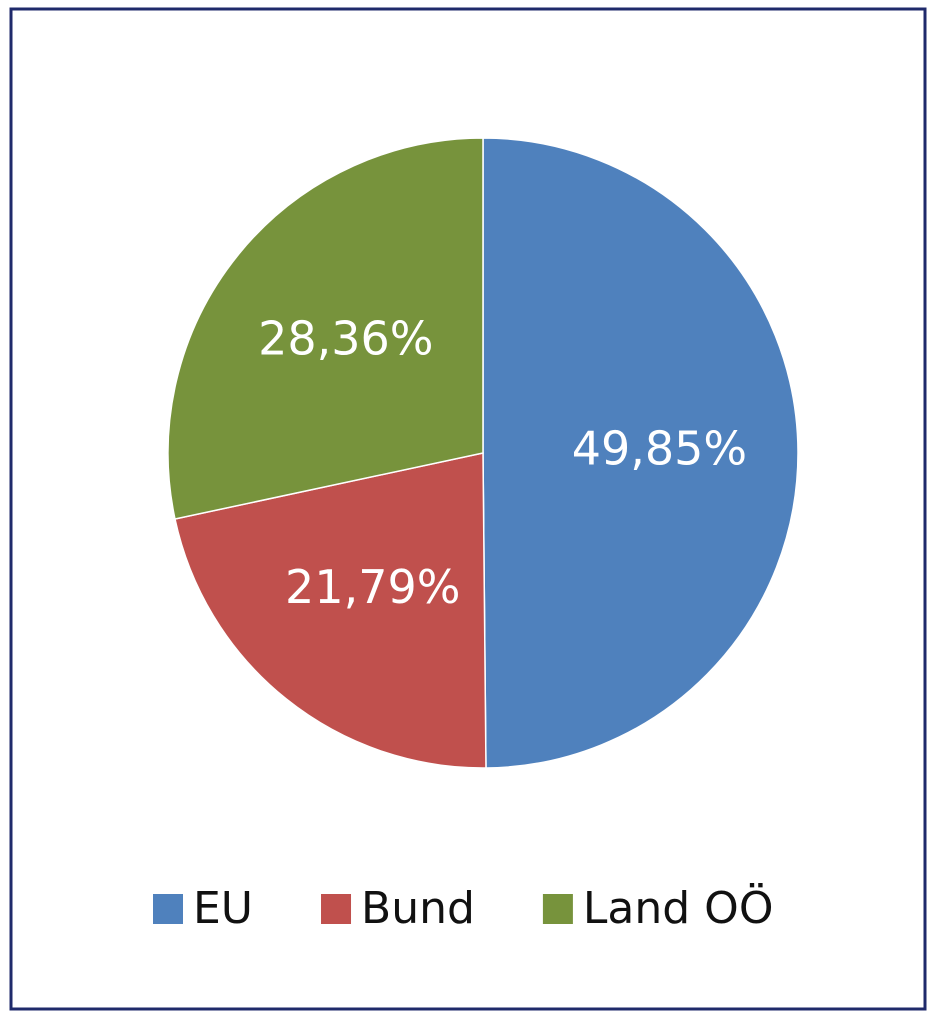 This screenshot has width=936, height=1019. Describe the element at coordinates (678, 908) in the screenshot. I see `legend-label: Land OÖ` at that location.